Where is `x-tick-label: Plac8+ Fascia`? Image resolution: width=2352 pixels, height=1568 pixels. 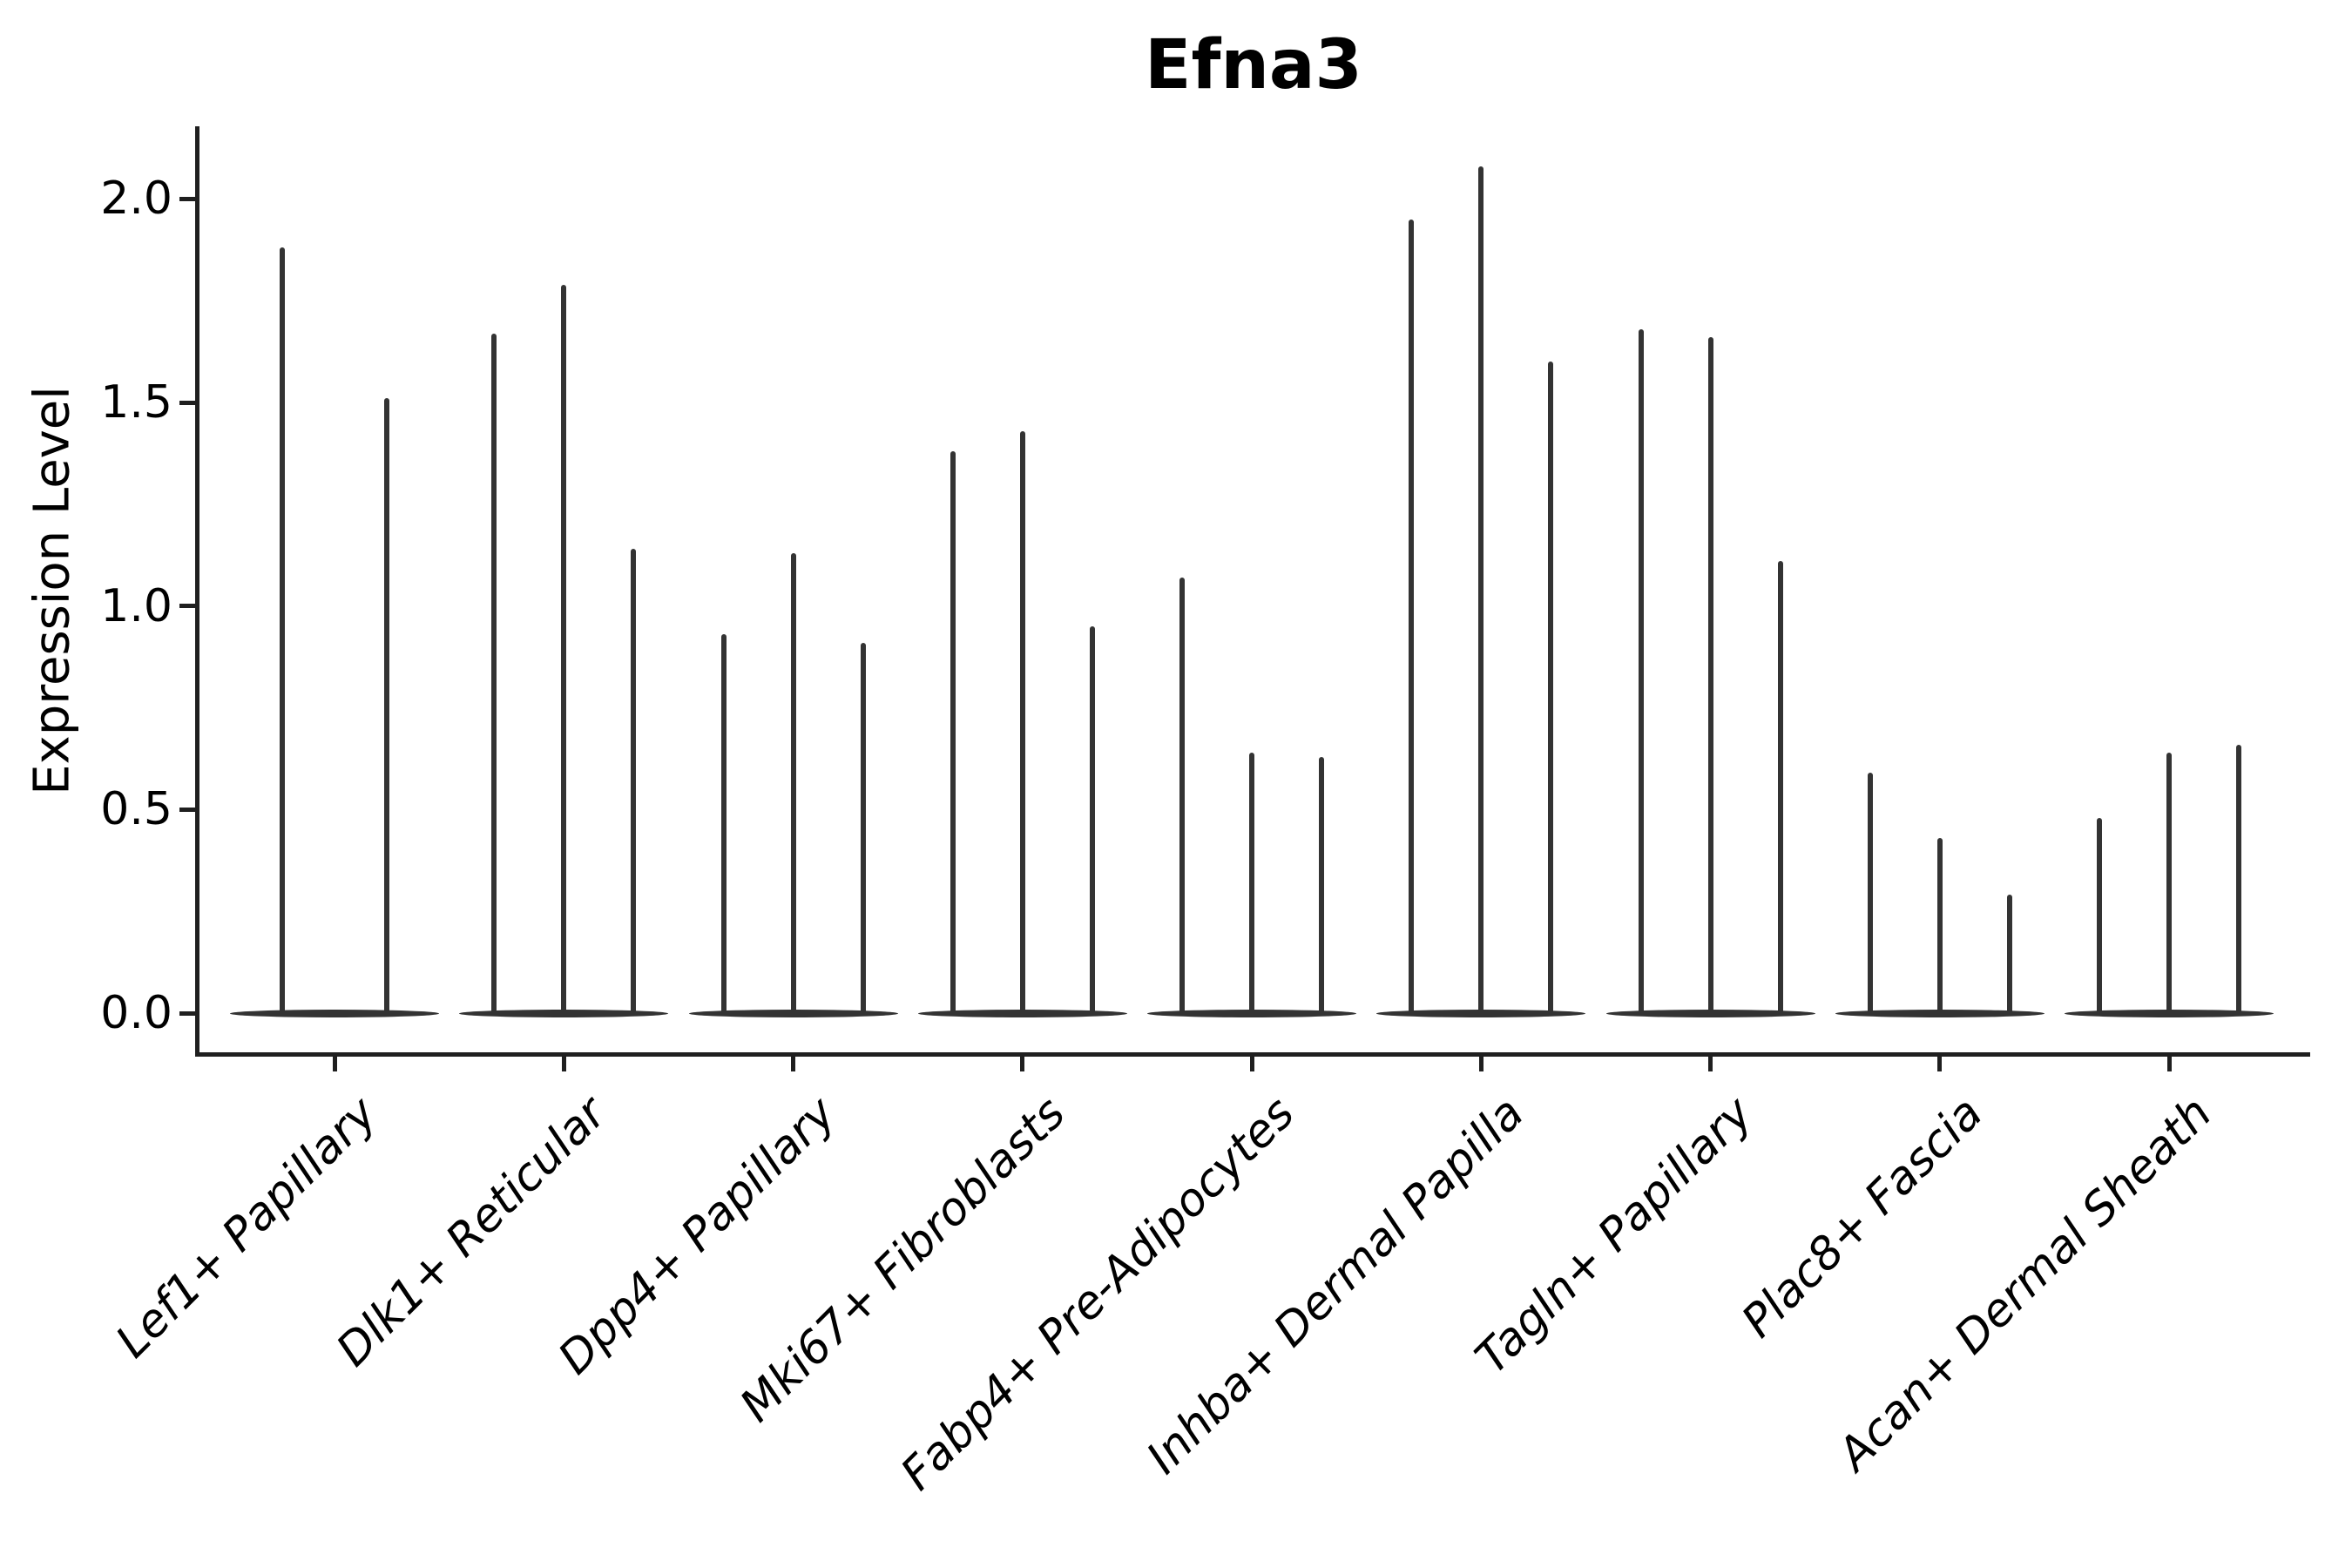 x-tick-label: Plac8+ Fascia is located at coordinates (1862, 1217).